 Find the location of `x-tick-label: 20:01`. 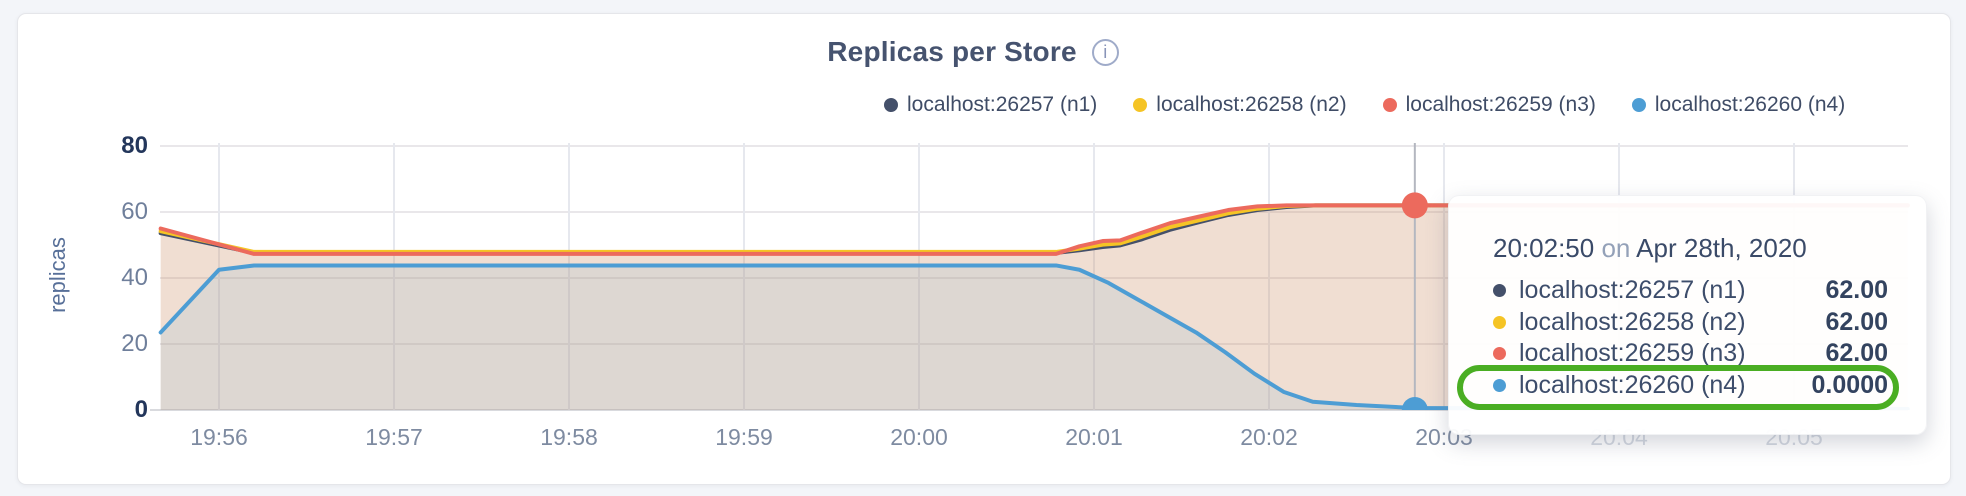

x-tick-label: 20:01 is located at coordinates (1094, 437).